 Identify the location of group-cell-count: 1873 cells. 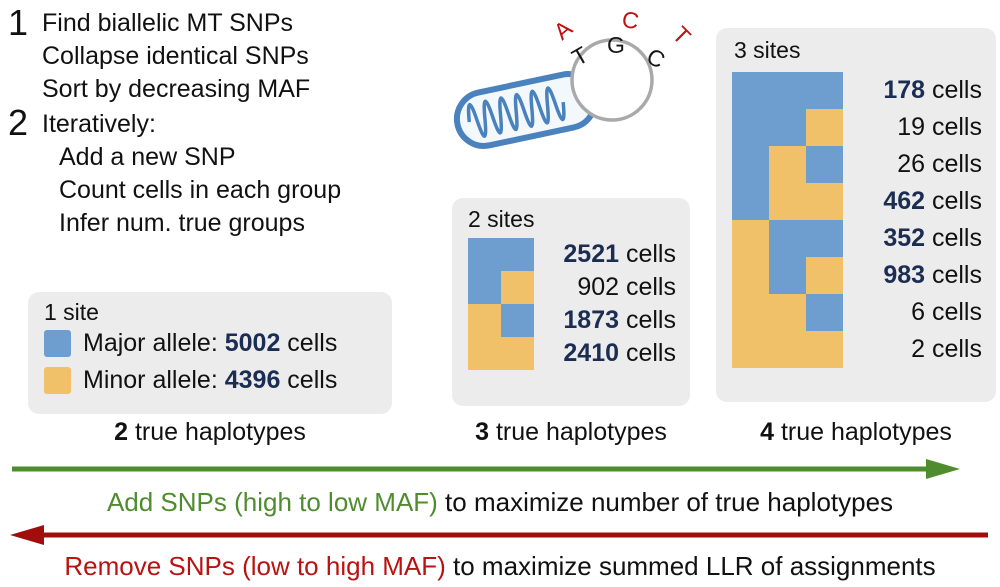
(619, 320).